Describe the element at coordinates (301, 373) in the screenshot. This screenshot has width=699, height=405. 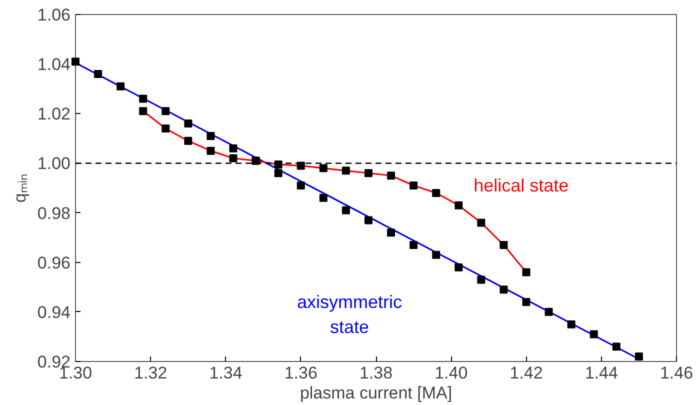
I see `x-tick-label: 1.36` at that location.